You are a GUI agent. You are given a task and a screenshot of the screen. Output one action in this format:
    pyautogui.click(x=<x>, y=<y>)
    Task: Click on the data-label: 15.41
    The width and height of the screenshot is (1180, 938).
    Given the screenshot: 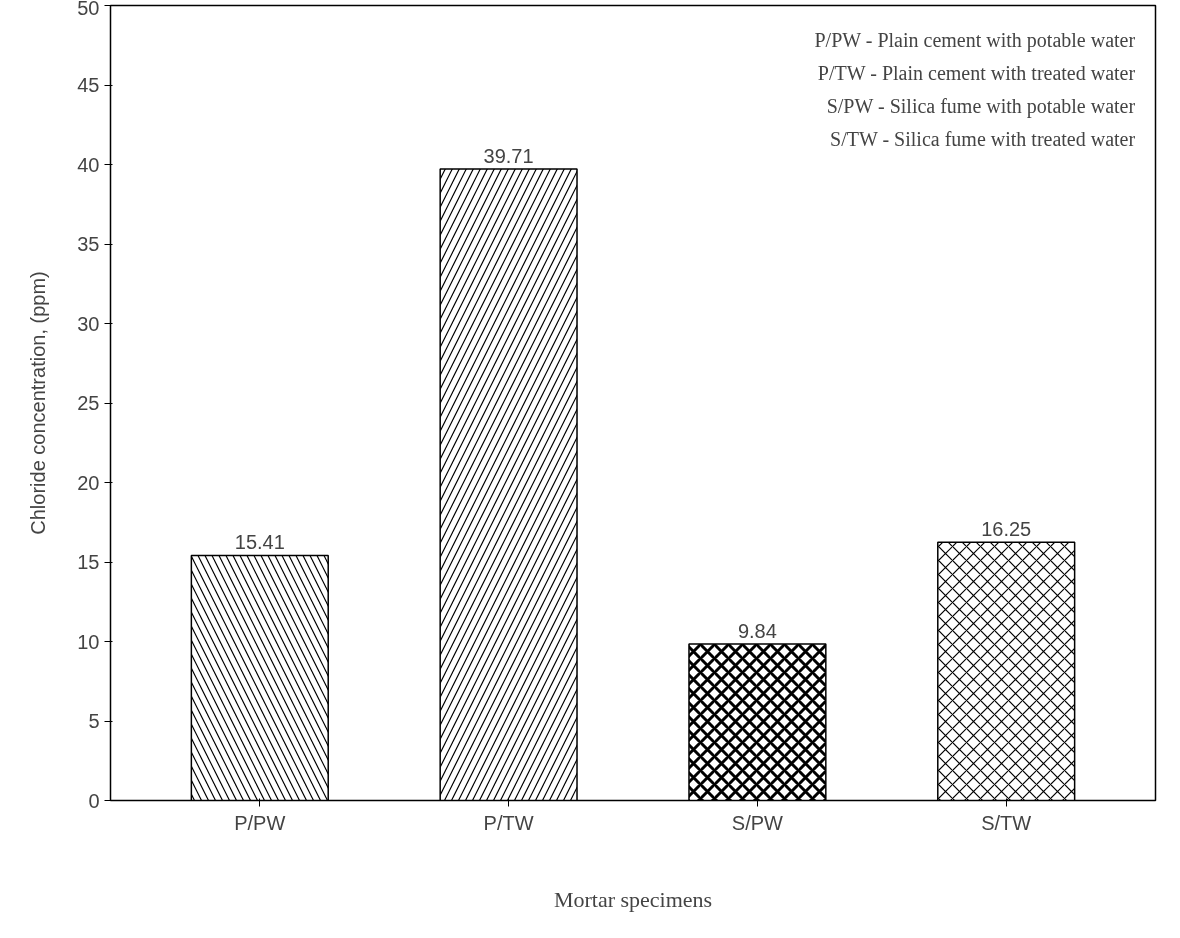 What is the action you would take?
    pyautogui.click(x=259, y=542)
    